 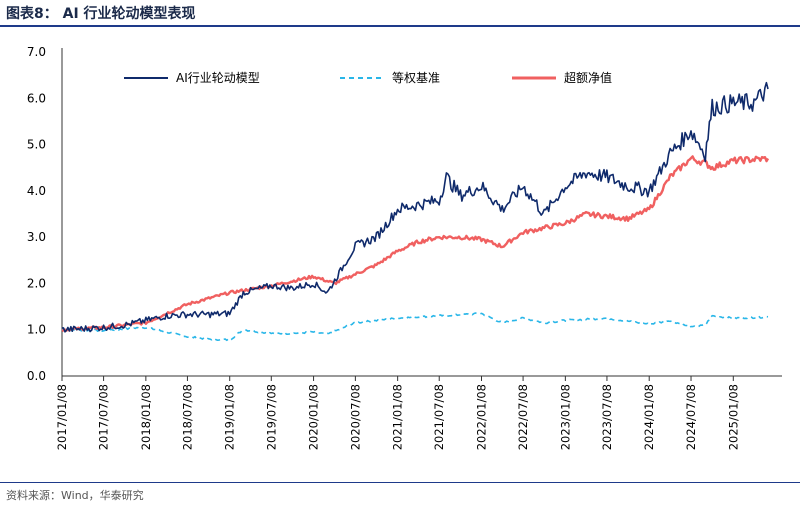 What do you see at coordinates (314, 417) in the screenshot?
I see `x-tick-label: 2020/01/08` at bounding box center [314, 417].